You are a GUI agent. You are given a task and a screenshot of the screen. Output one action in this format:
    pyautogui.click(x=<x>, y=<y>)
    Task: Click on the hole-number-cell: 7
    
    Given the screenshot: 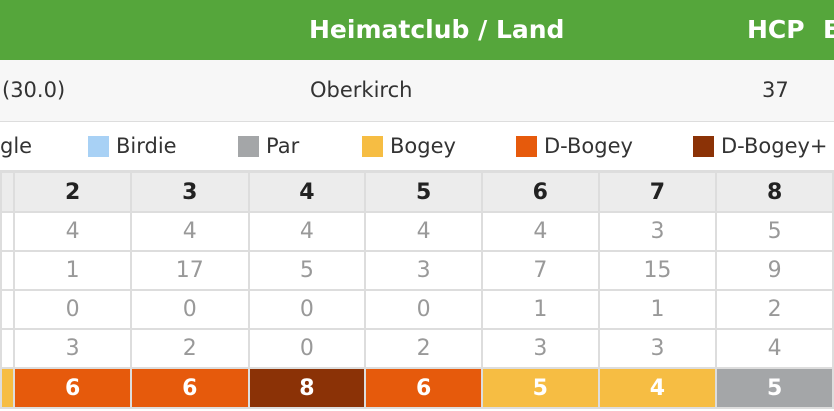 What is the action you would take?
    pyautogui.click(x=657, y=192)
    